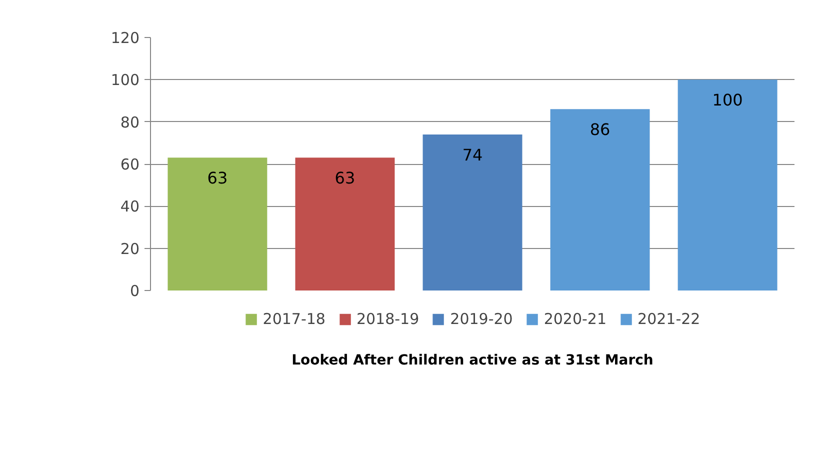  I want to click on data-label: 100, so click(727, 100).